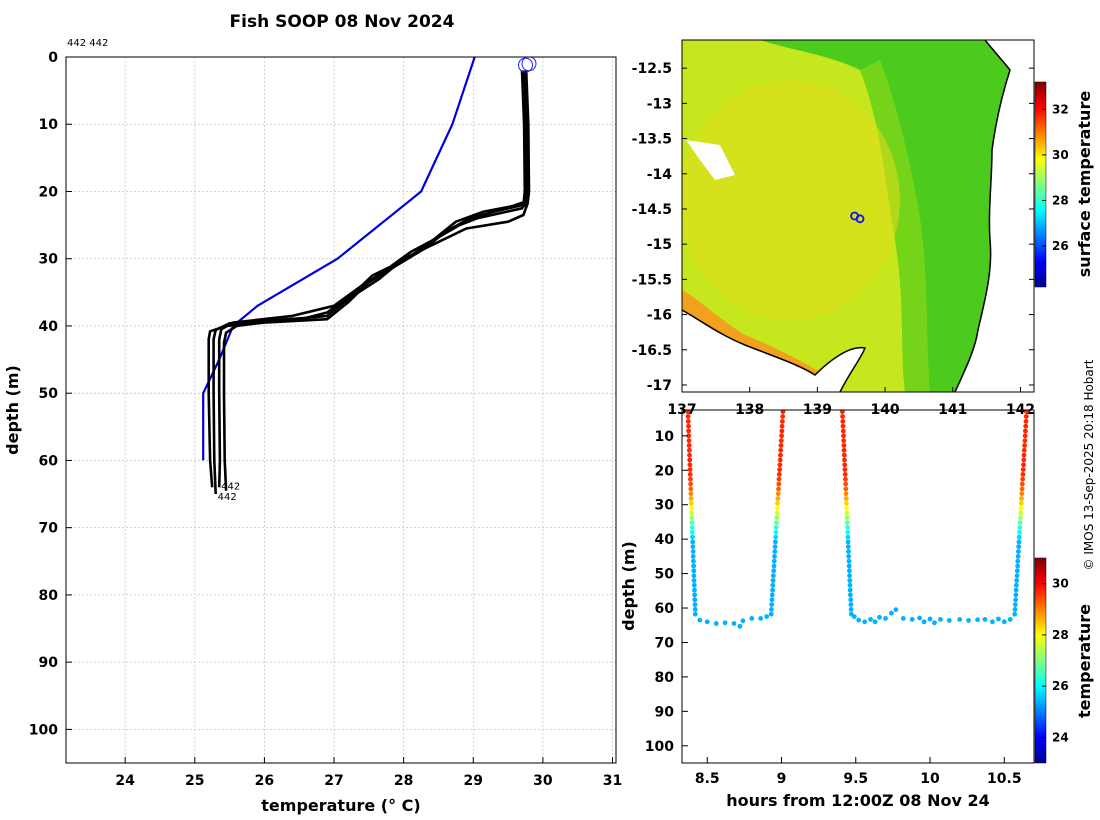  Describe the element at coordinates (194, 781) in the screenshot. I see `profile-x-tick-label: 25` at that location.